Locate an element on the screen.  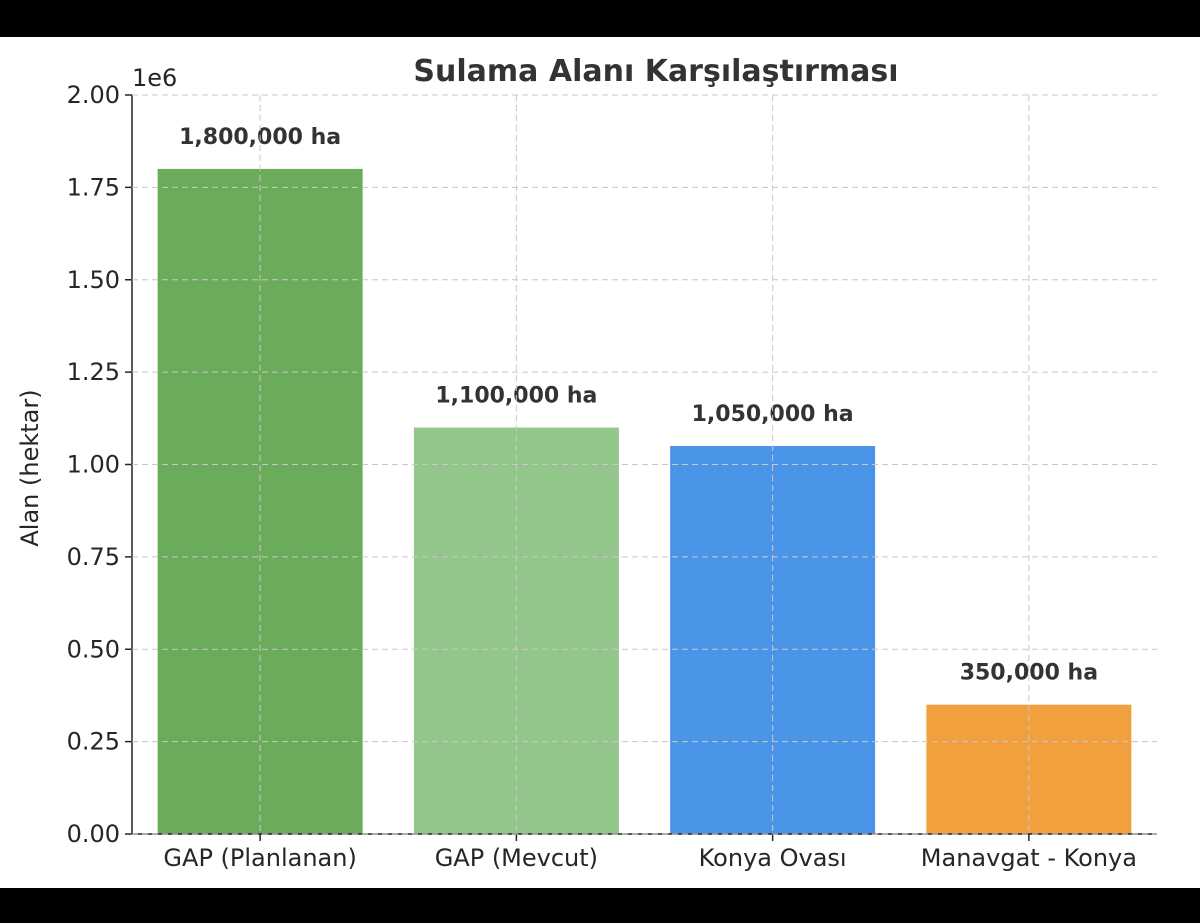
x-tick-label: GAP (Planlanan) is located at coordinates (259, 858).